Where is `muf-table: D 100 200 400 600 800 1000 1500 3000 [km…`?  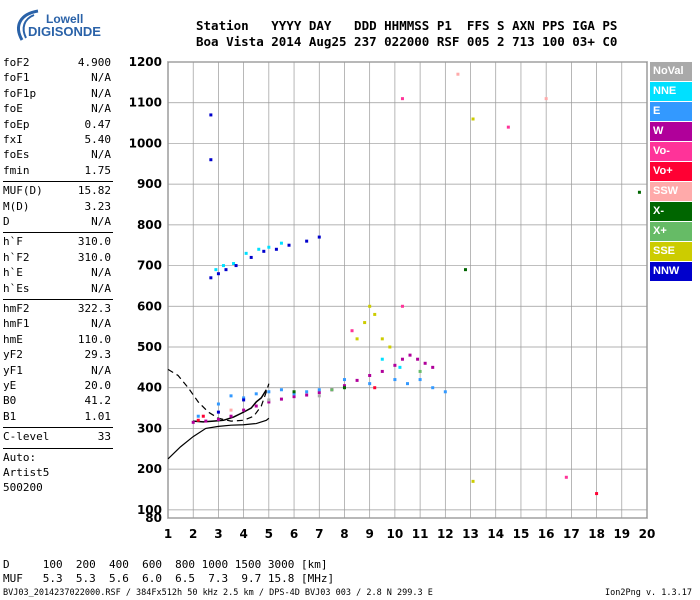
muf-table: D 100 200 400 600 800 1000 1500 3000 [km… is located at coordinates (168, 572).